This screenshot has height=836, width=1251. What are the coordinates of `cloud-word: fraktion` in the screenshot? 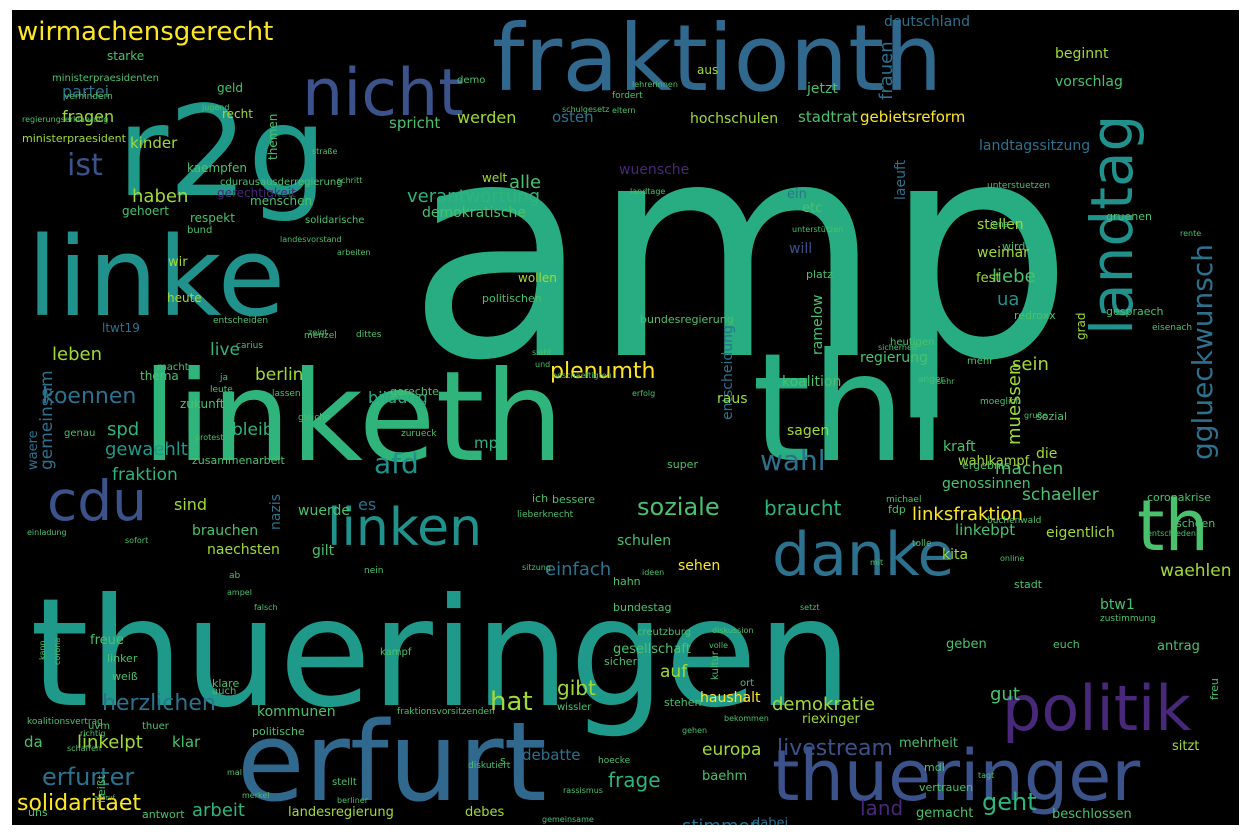 It's located at (145, 475).